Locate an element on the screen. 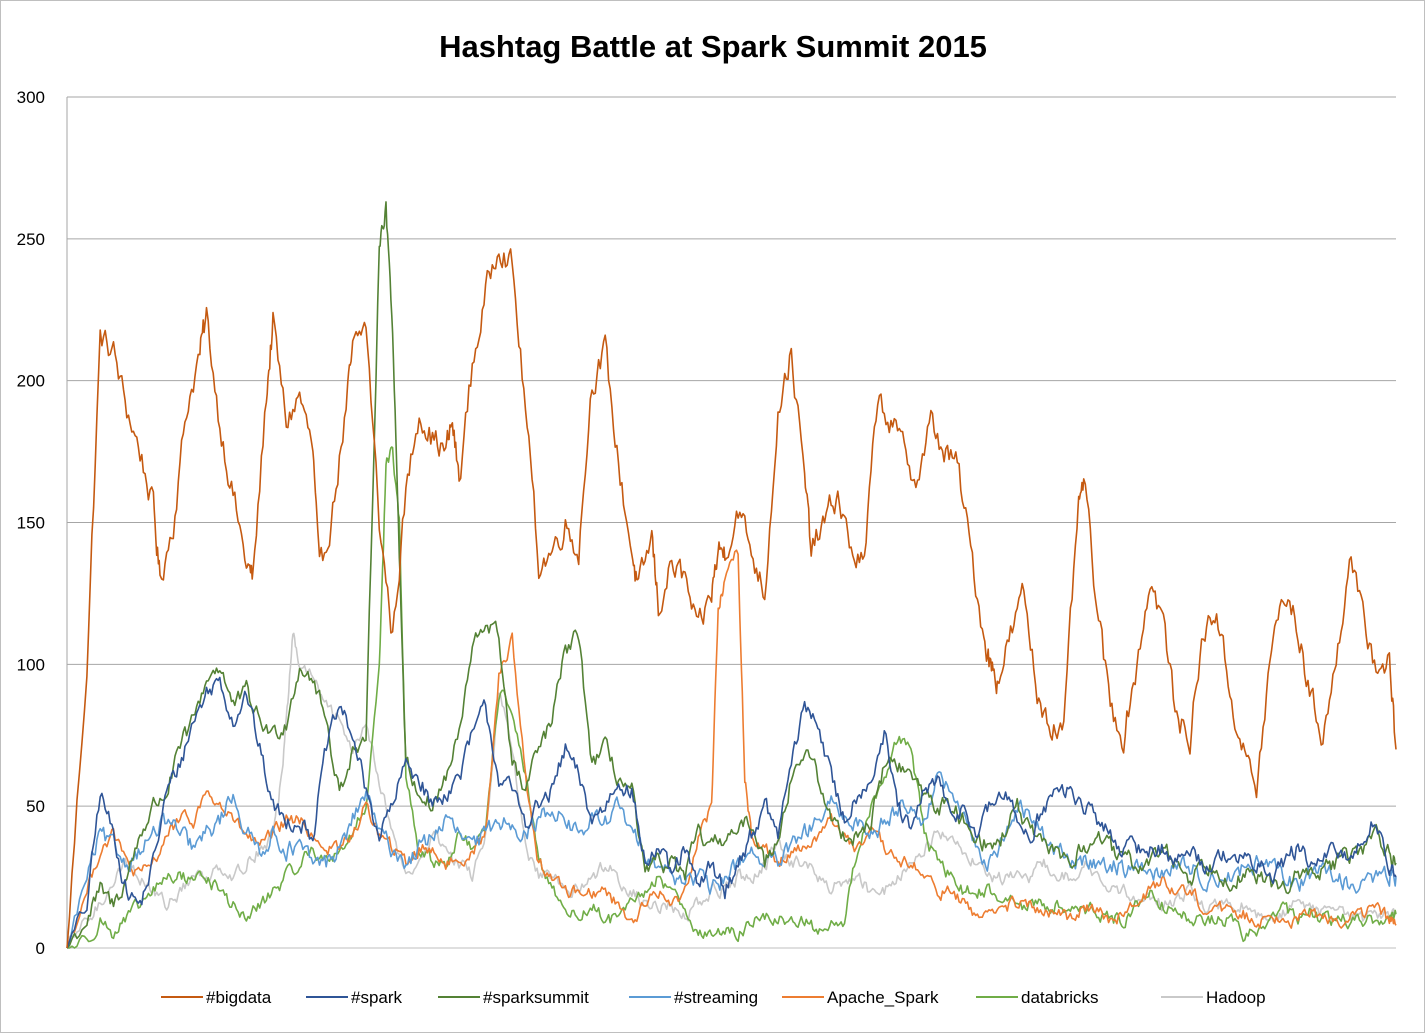 This screenshot has width=1425, height=1034. y-tick-label: 200 is located at coordinates (31, 381).